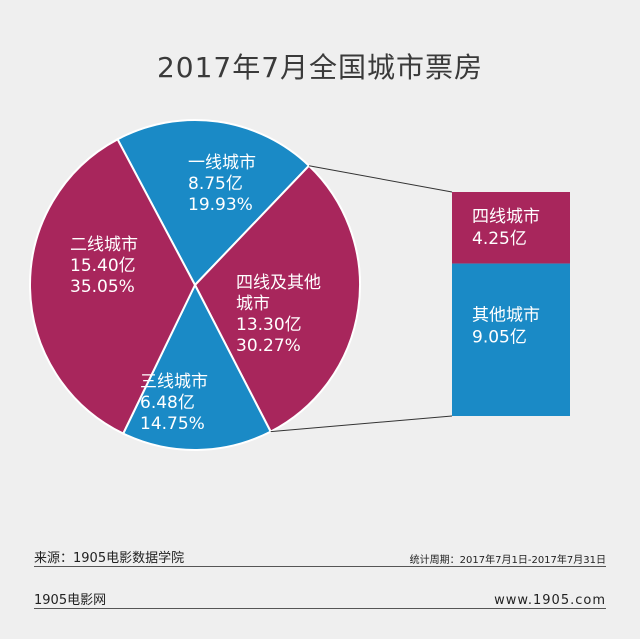  I want to click on site-url: www.1905.com, so click(550, 600).